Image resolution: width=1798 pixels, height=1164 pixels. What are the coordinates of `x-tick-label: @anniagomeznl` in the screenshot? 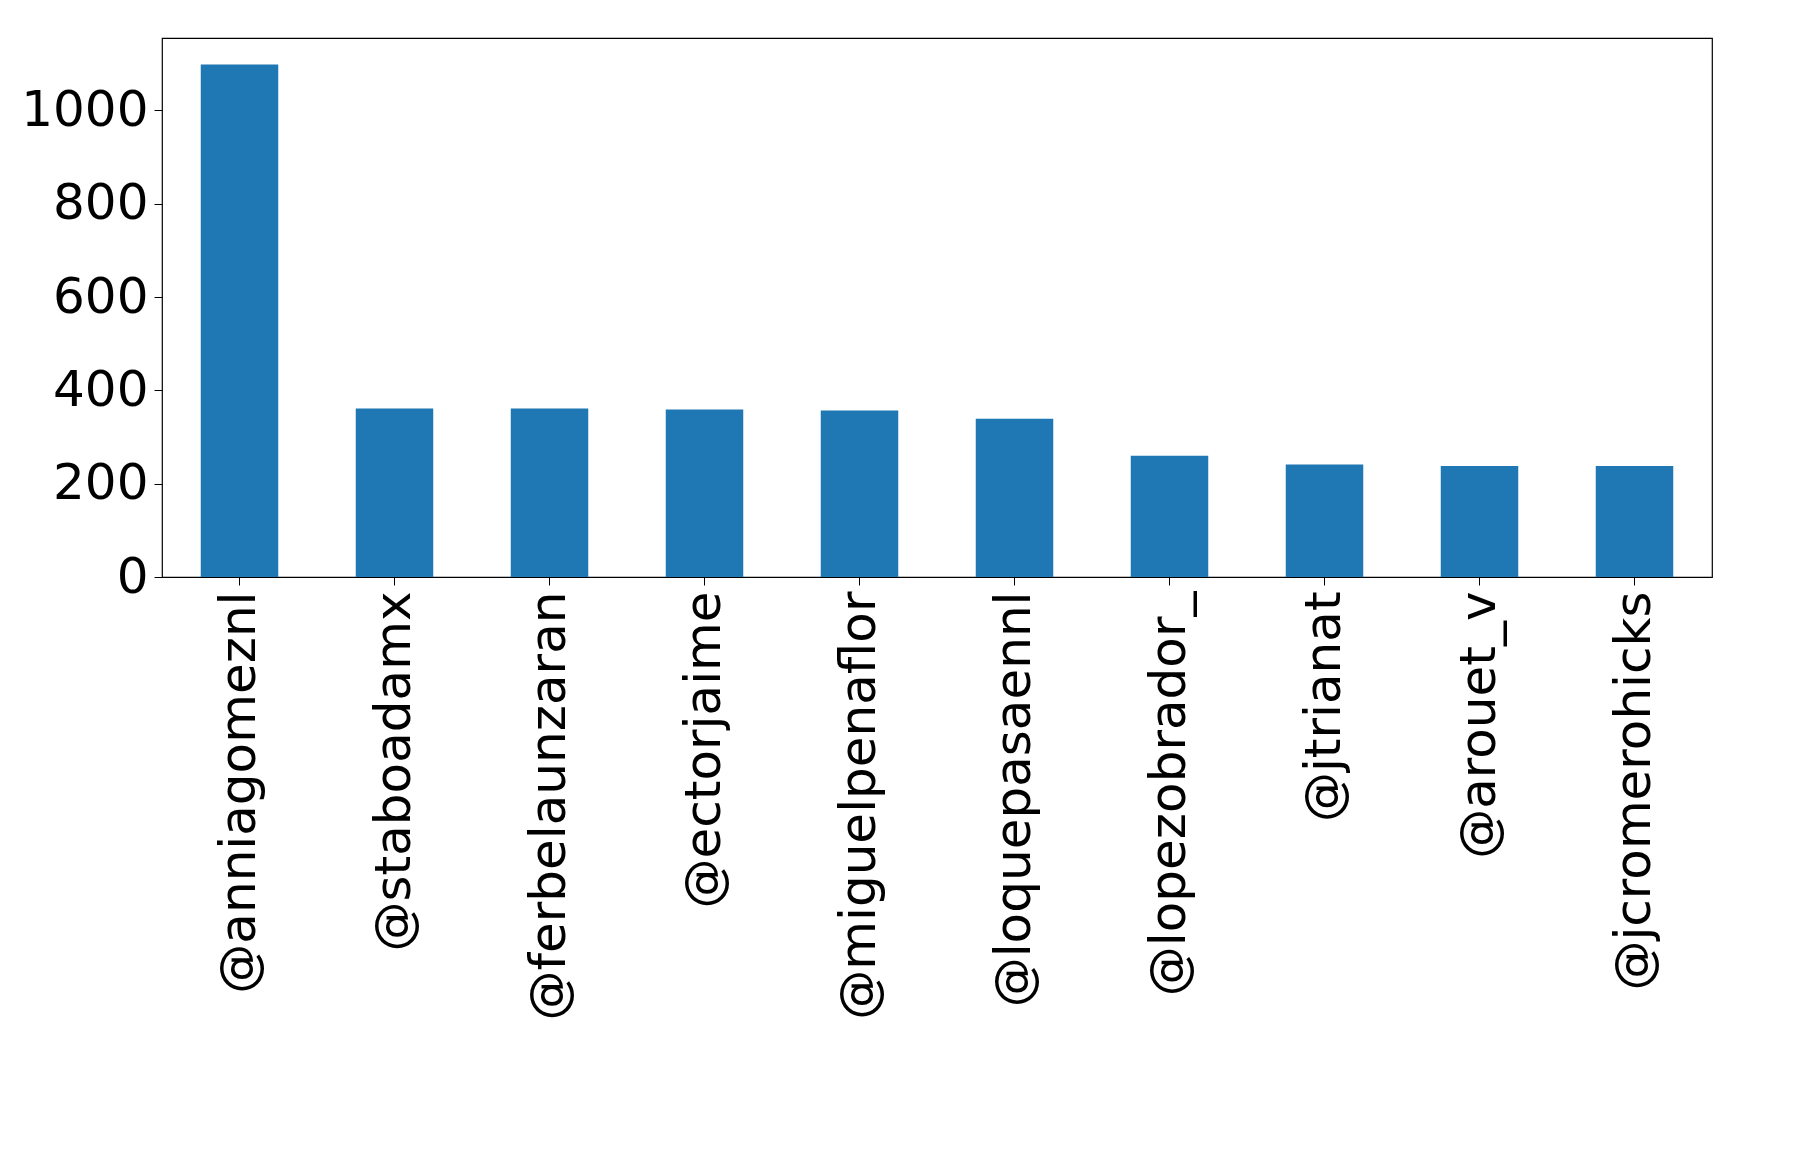 It's located at (237, 792).